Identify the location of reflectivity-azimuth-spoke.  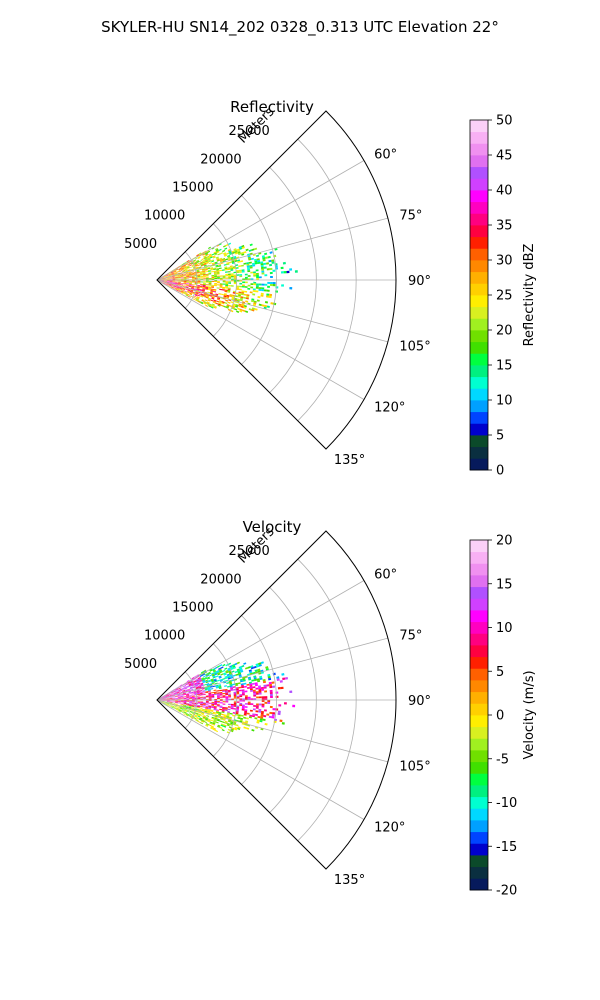
(260, 339).